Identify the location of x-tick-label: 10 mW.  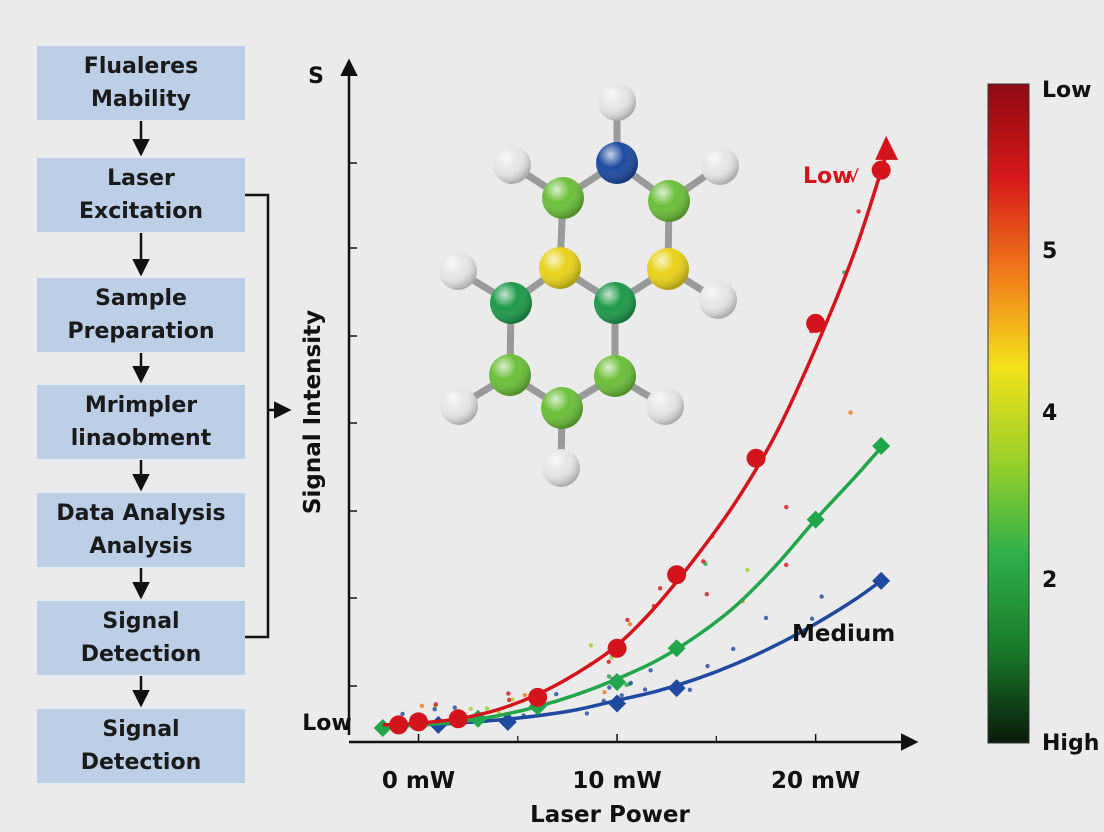
(616, 781).